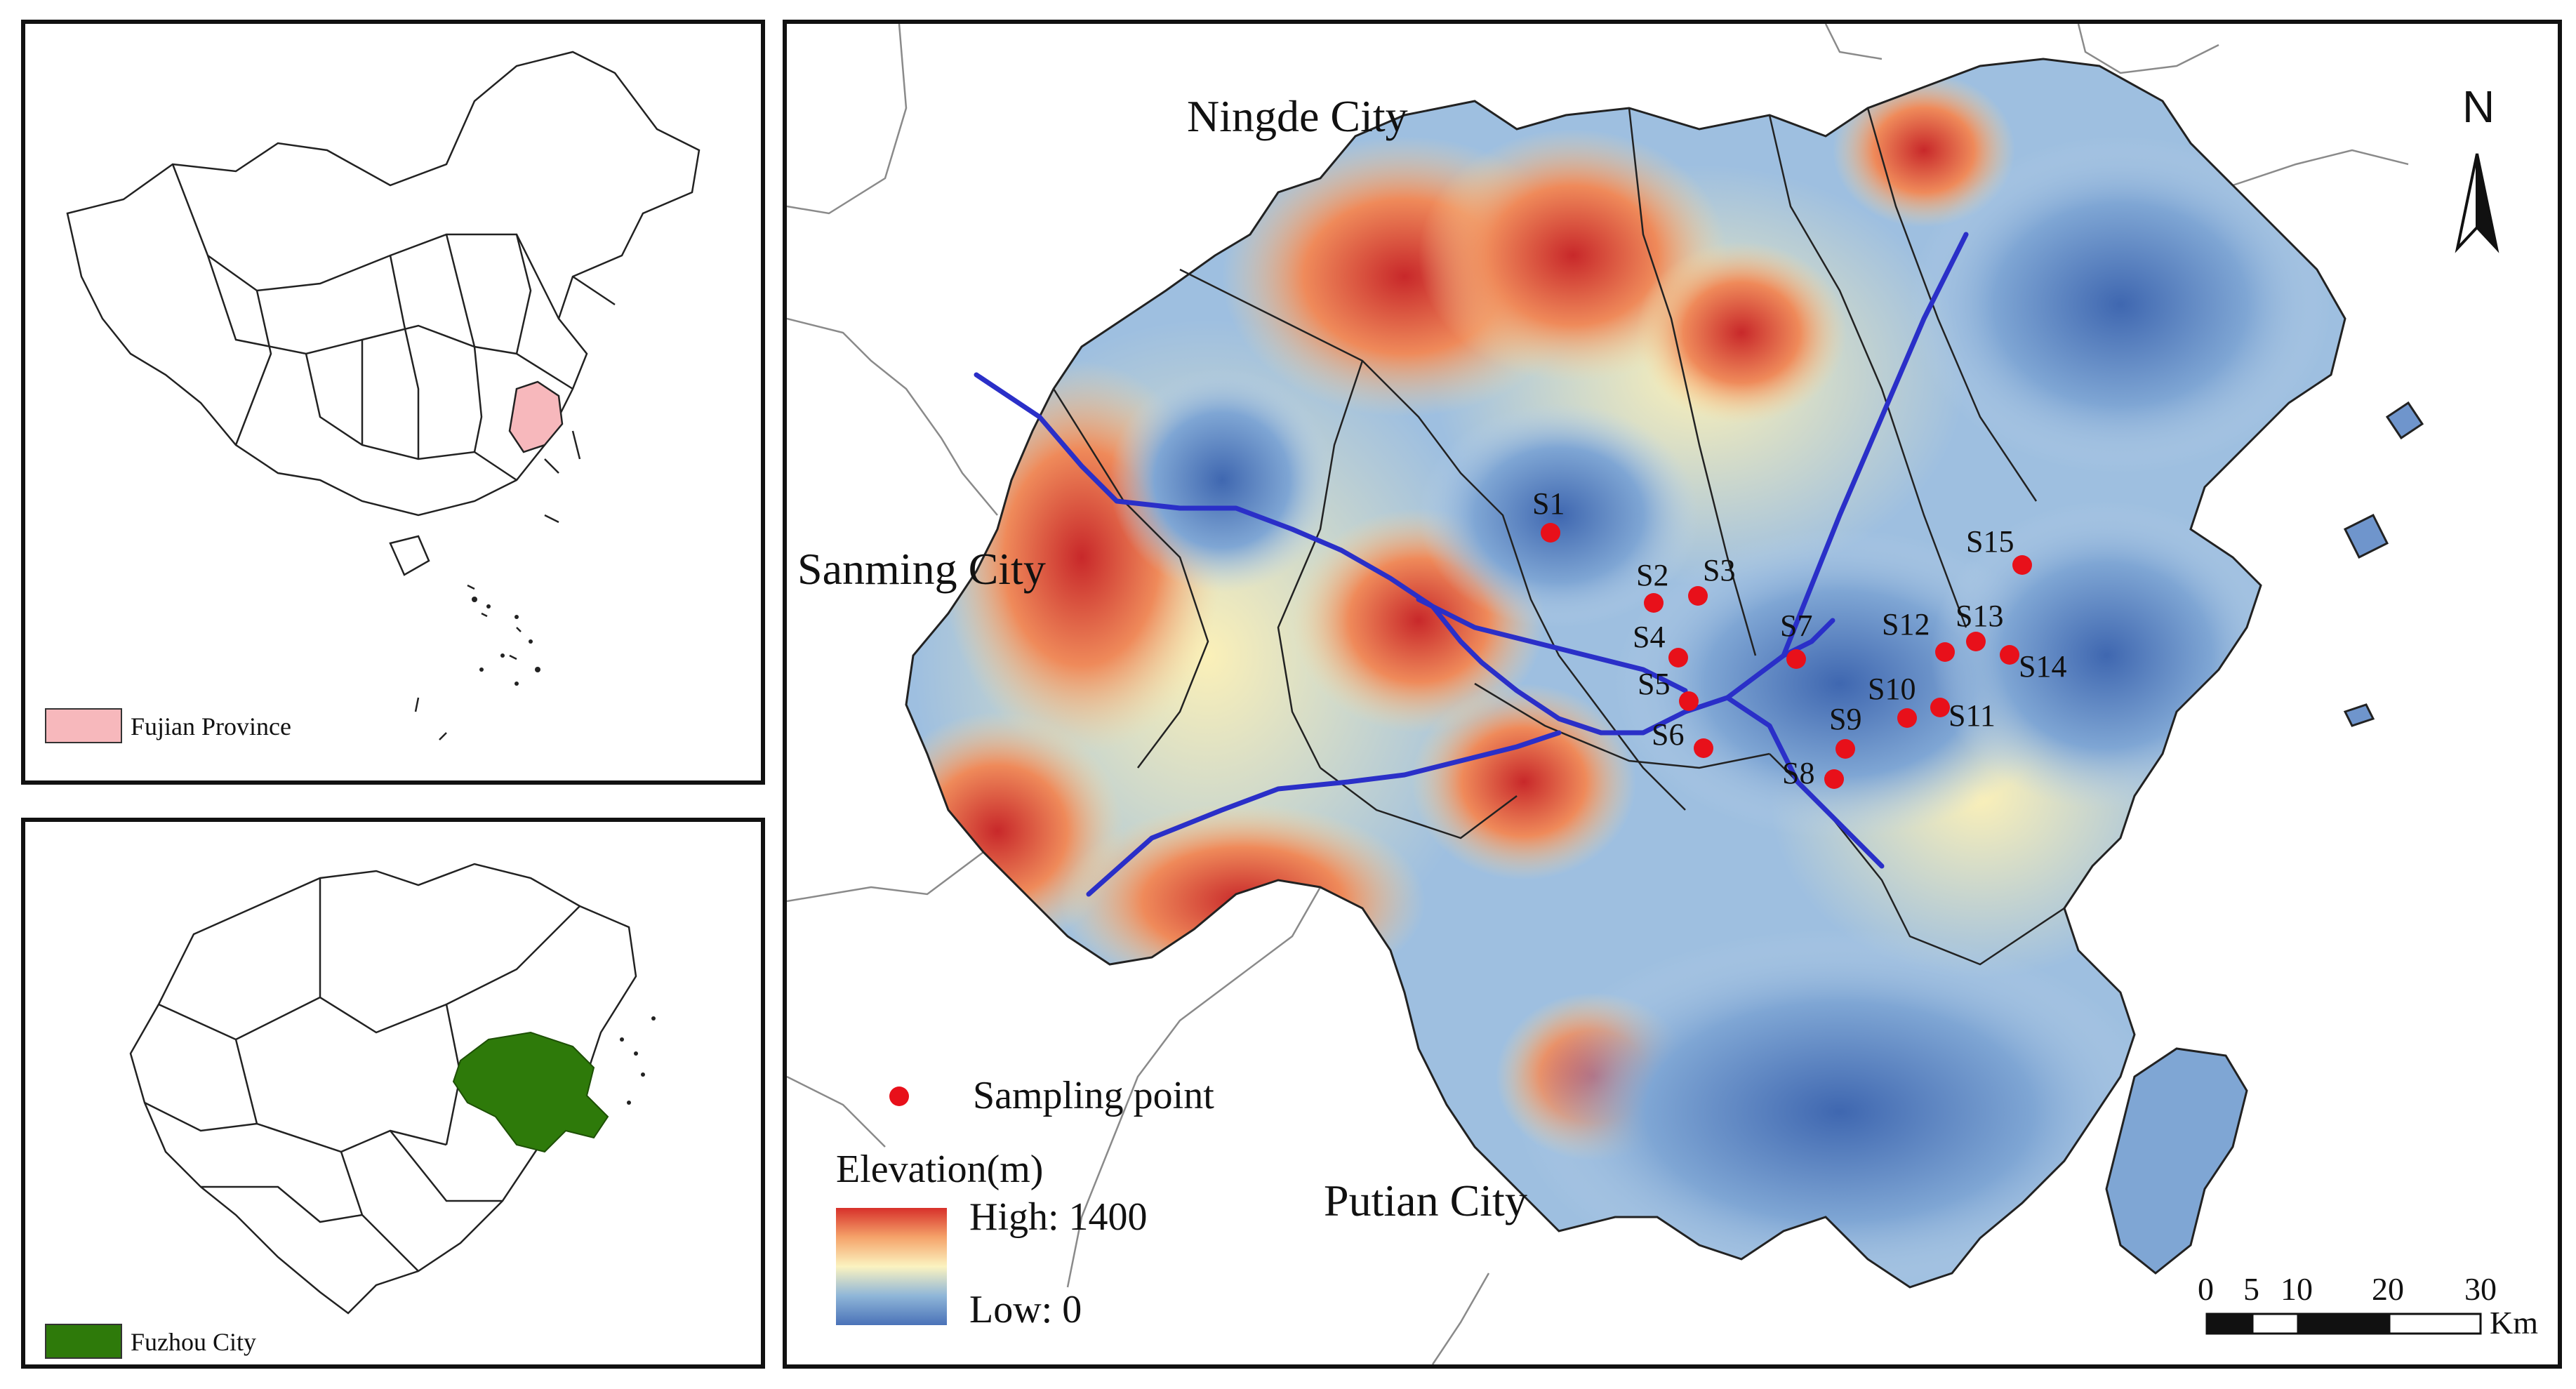 The width and height of the screenshot is (2576, 1389). Describe the element at coordinates (393, 1089) in the screenshot. I see `fujian-outline-map` at that location.